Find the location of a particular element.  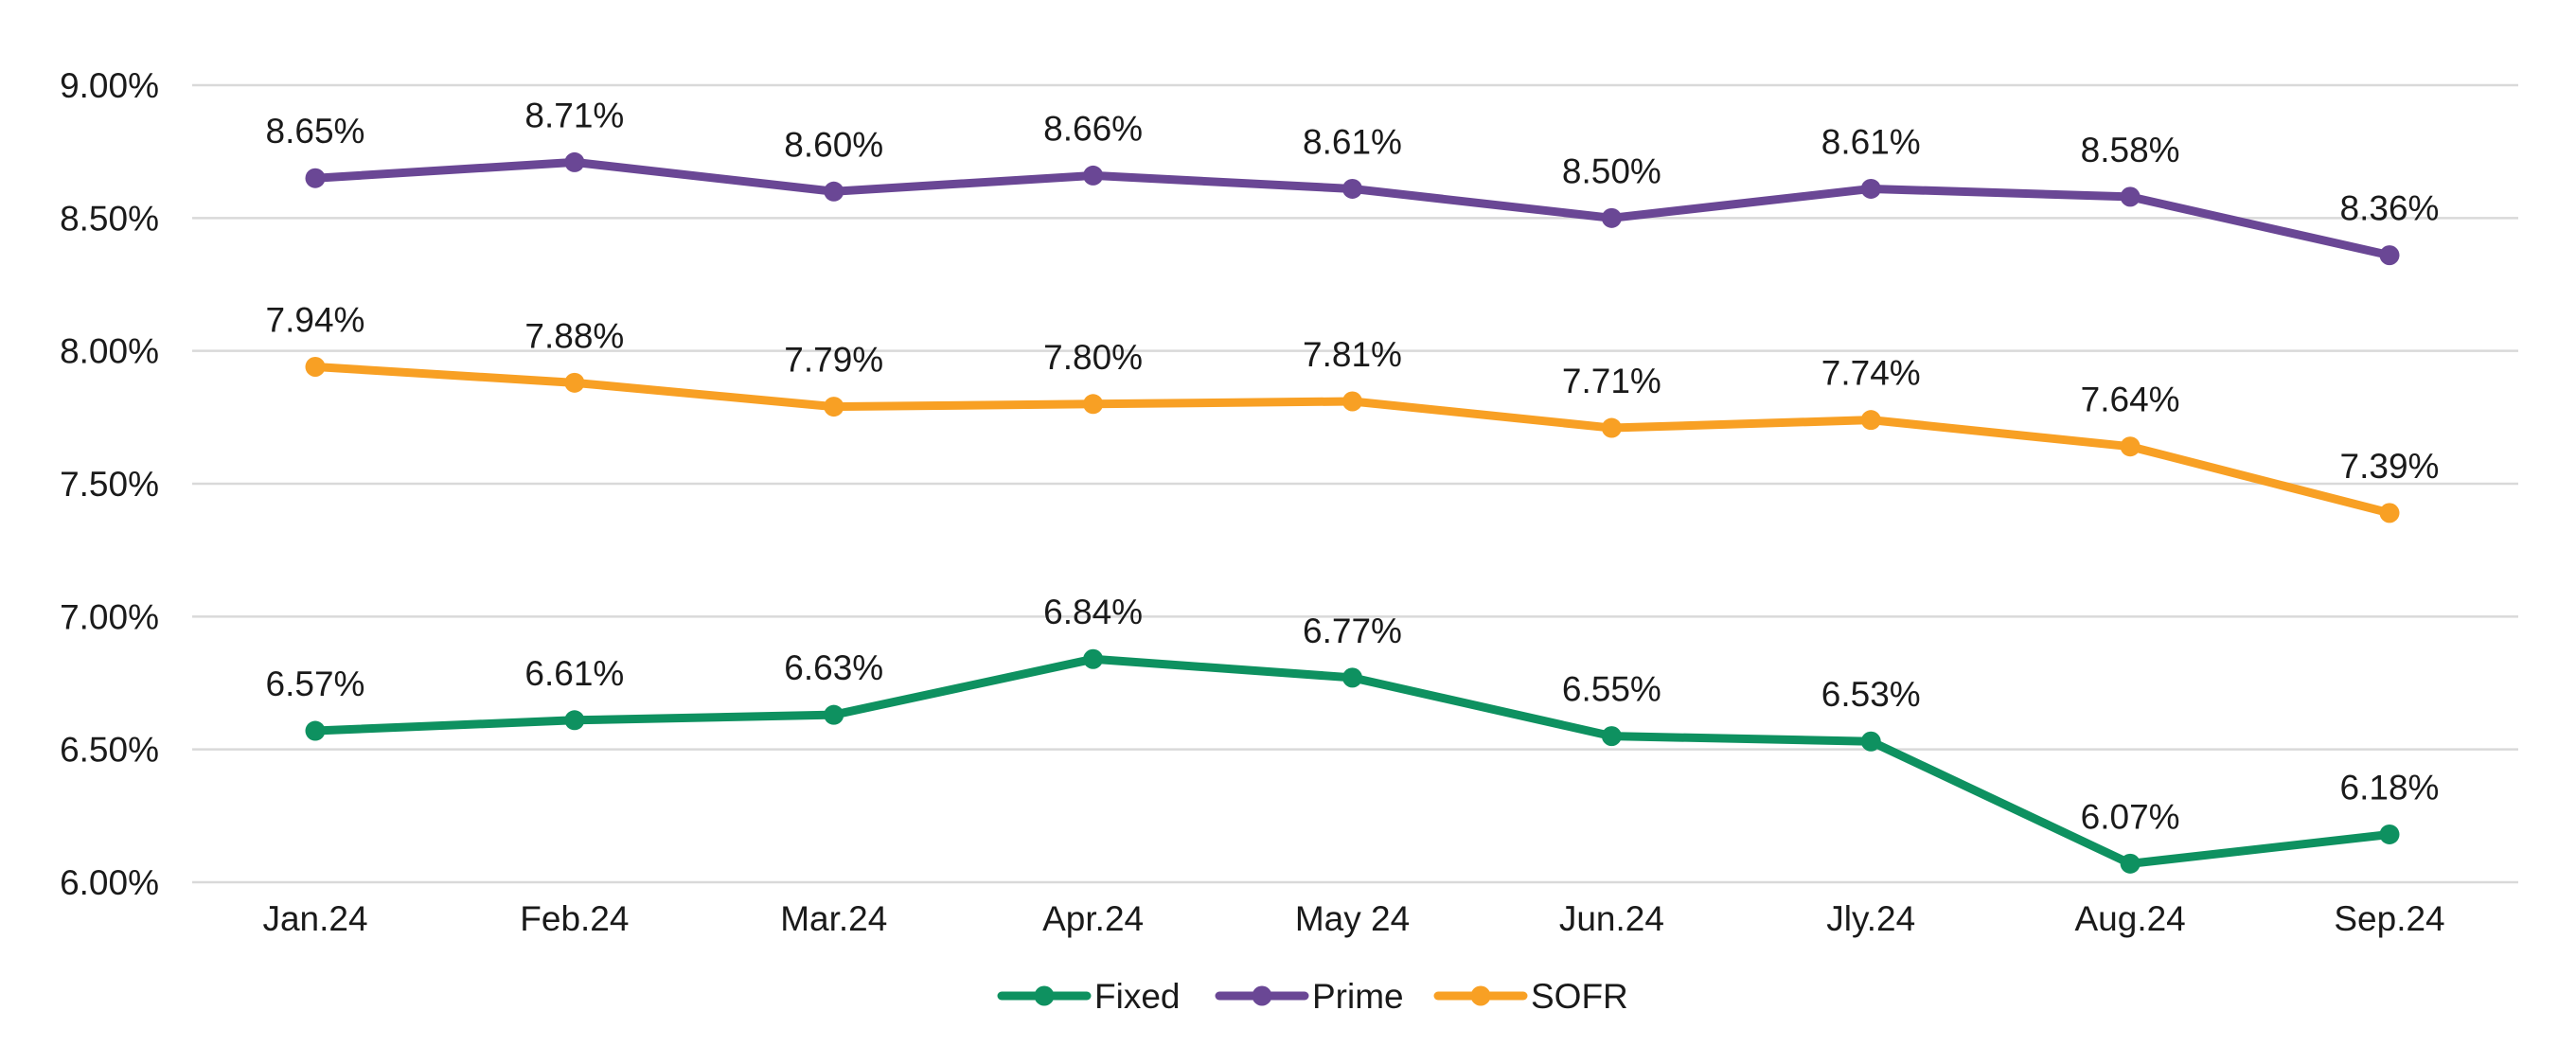

legend-label-sofr: SOFR is located at coordinates (1580, 997).